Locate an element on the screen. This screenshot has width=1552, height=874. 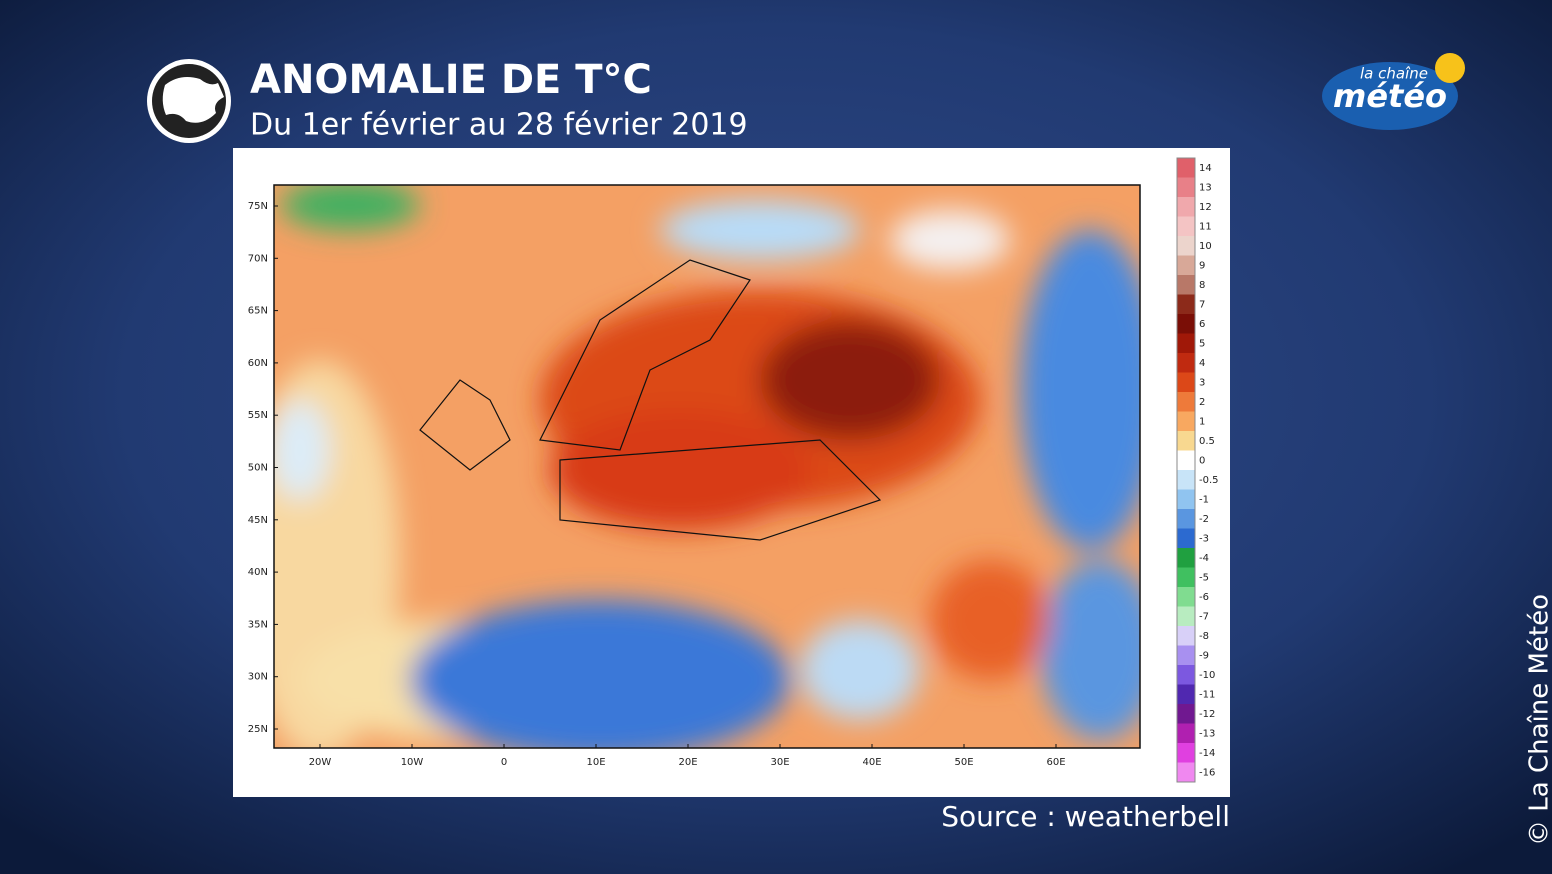
colorbar-label: -12 is located at coordinates (1207, 714).